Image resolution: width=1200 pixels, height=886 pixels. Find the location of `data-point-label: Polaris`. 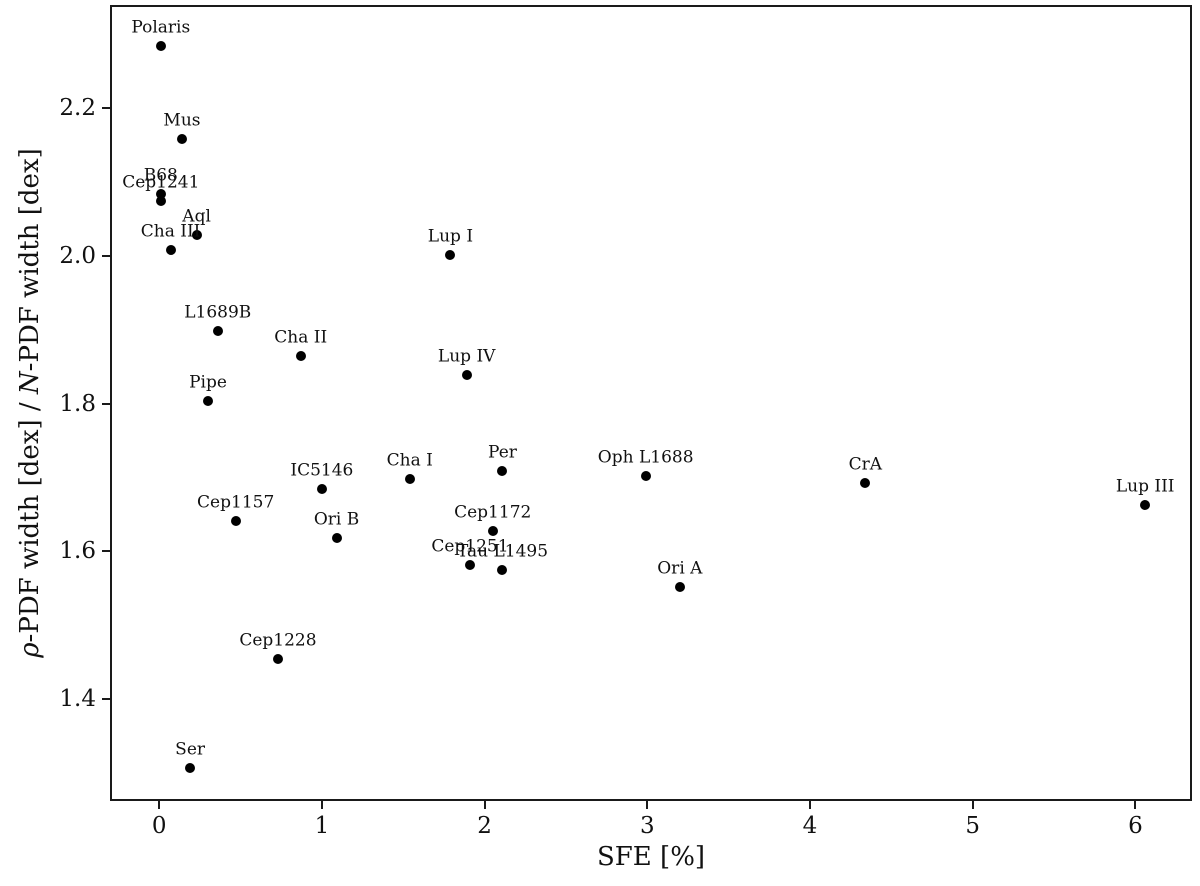

data-point-label: Polaris is located at coordinates (161, 27).